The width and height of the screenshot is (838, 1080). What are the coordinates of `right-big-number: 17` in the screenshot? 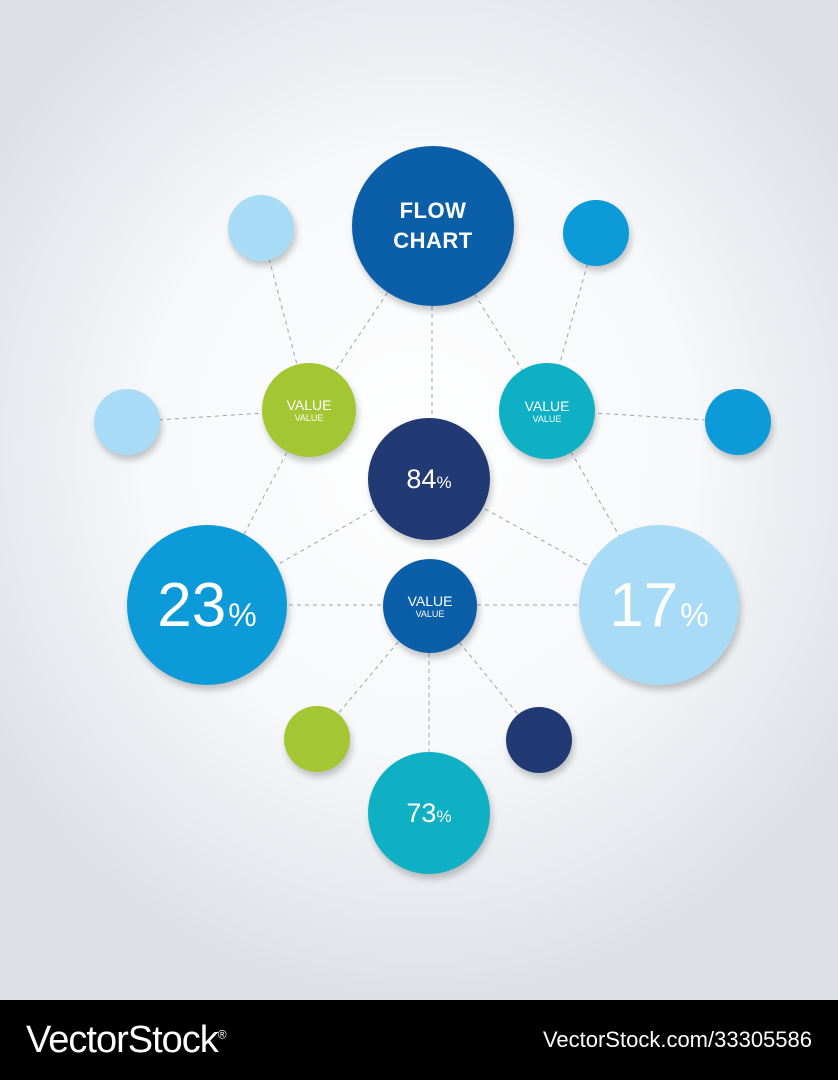 It's located at (644, 605).